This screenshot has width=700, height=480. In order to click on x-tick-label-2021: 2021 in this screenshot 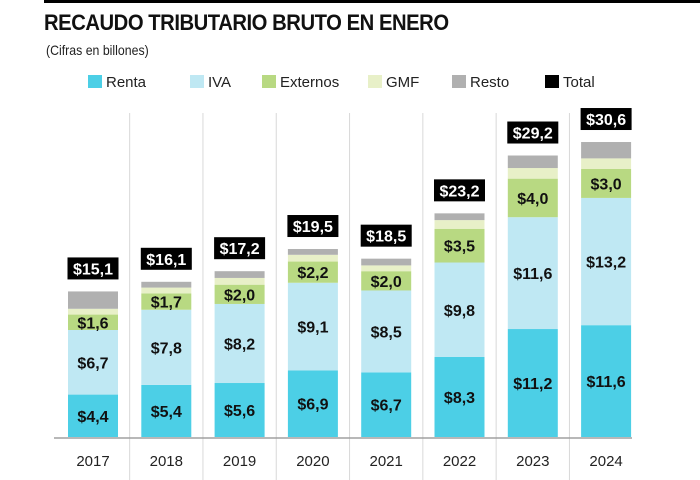, I will do `click(386, 461)`.